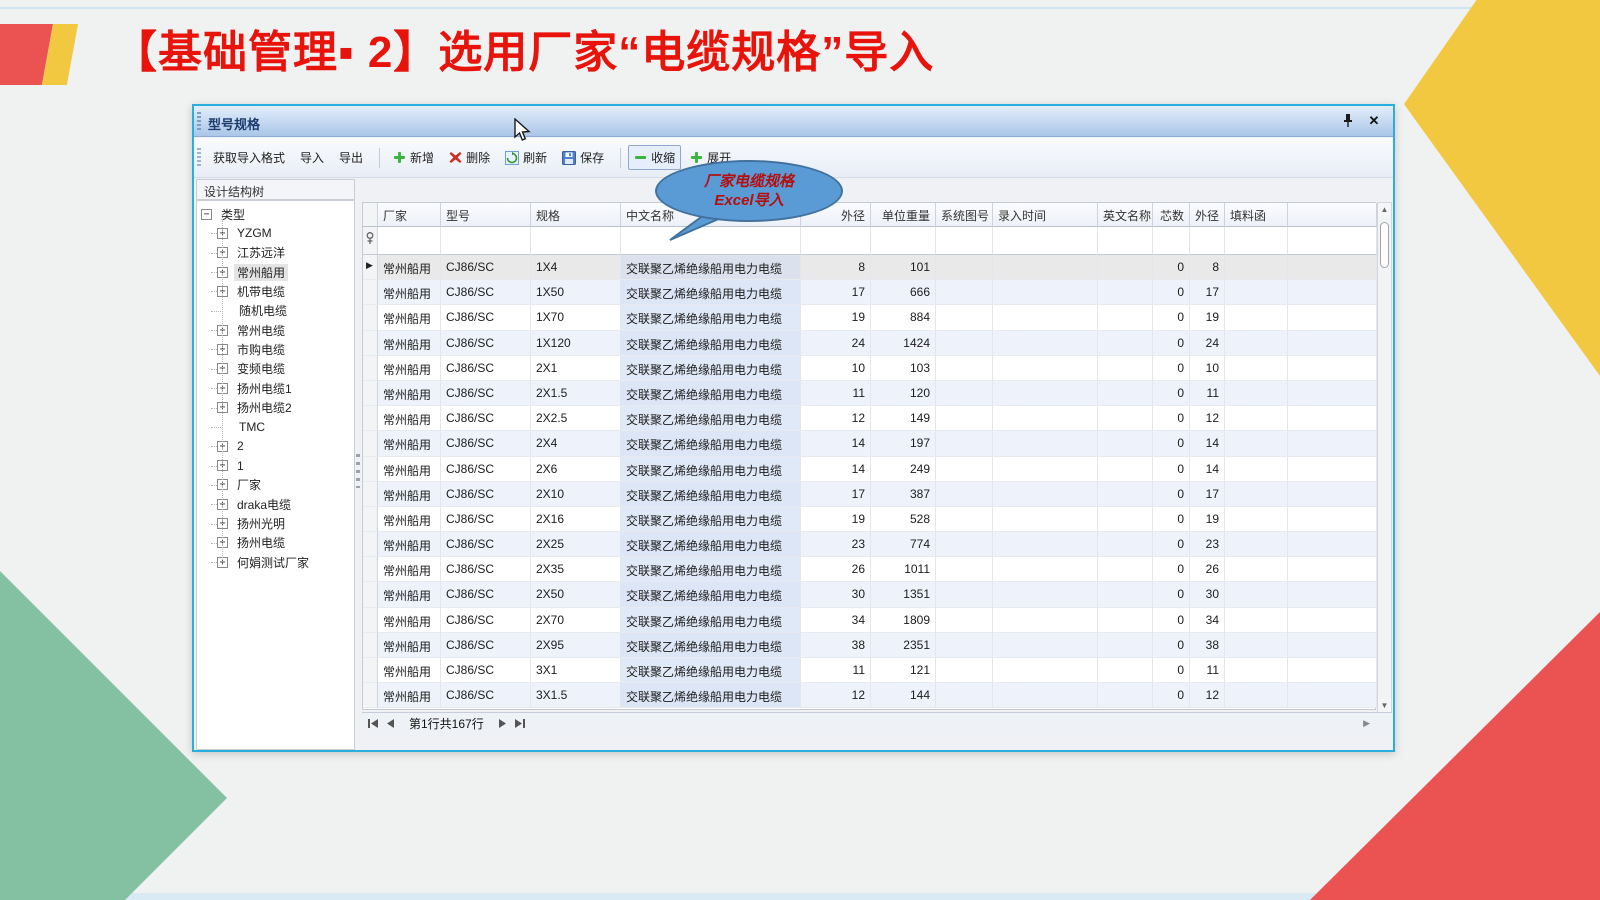 This screenshot has height=900, width=1600. Describe the element at coordinates (486, 215) in the screenshot. I see `column-header: 型号` at that location.